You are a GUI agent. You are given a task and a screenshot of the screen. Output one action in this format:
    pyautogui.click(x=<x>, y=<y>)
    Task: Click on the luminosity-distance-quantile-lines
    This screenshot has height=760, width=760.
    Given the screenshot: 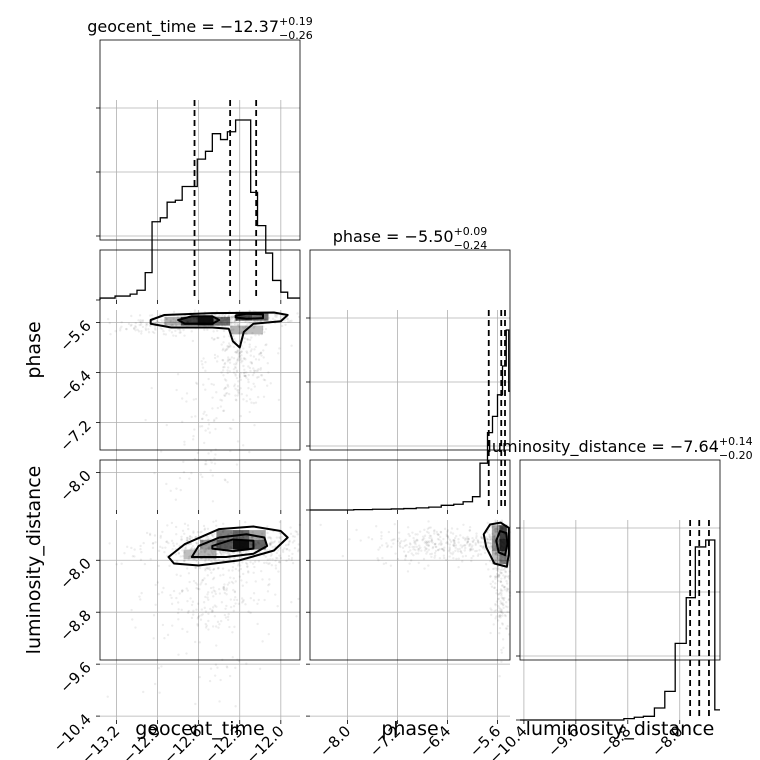 What is the action you would take?
    pyautogui.click(x=699, y=620)
    